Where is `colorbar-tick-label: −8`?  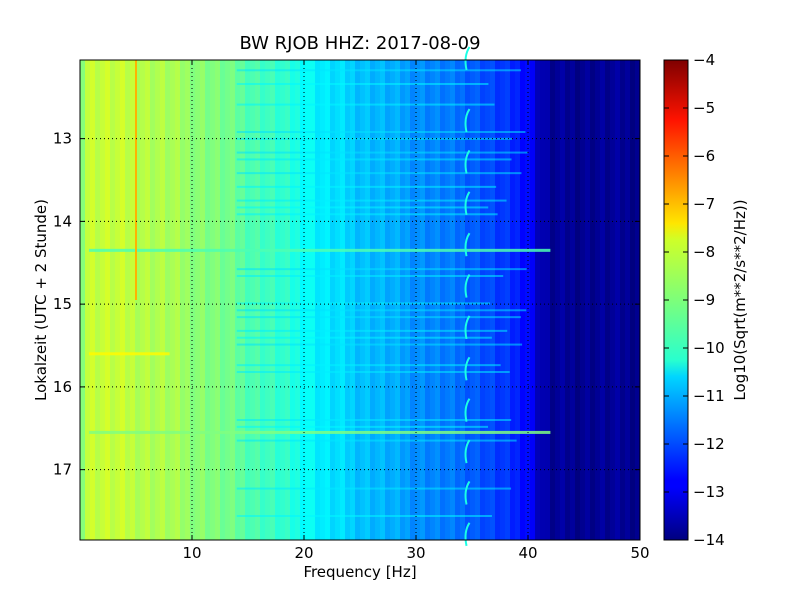 colorbar-tick-label: −8 is located at coordinates (704, 252).